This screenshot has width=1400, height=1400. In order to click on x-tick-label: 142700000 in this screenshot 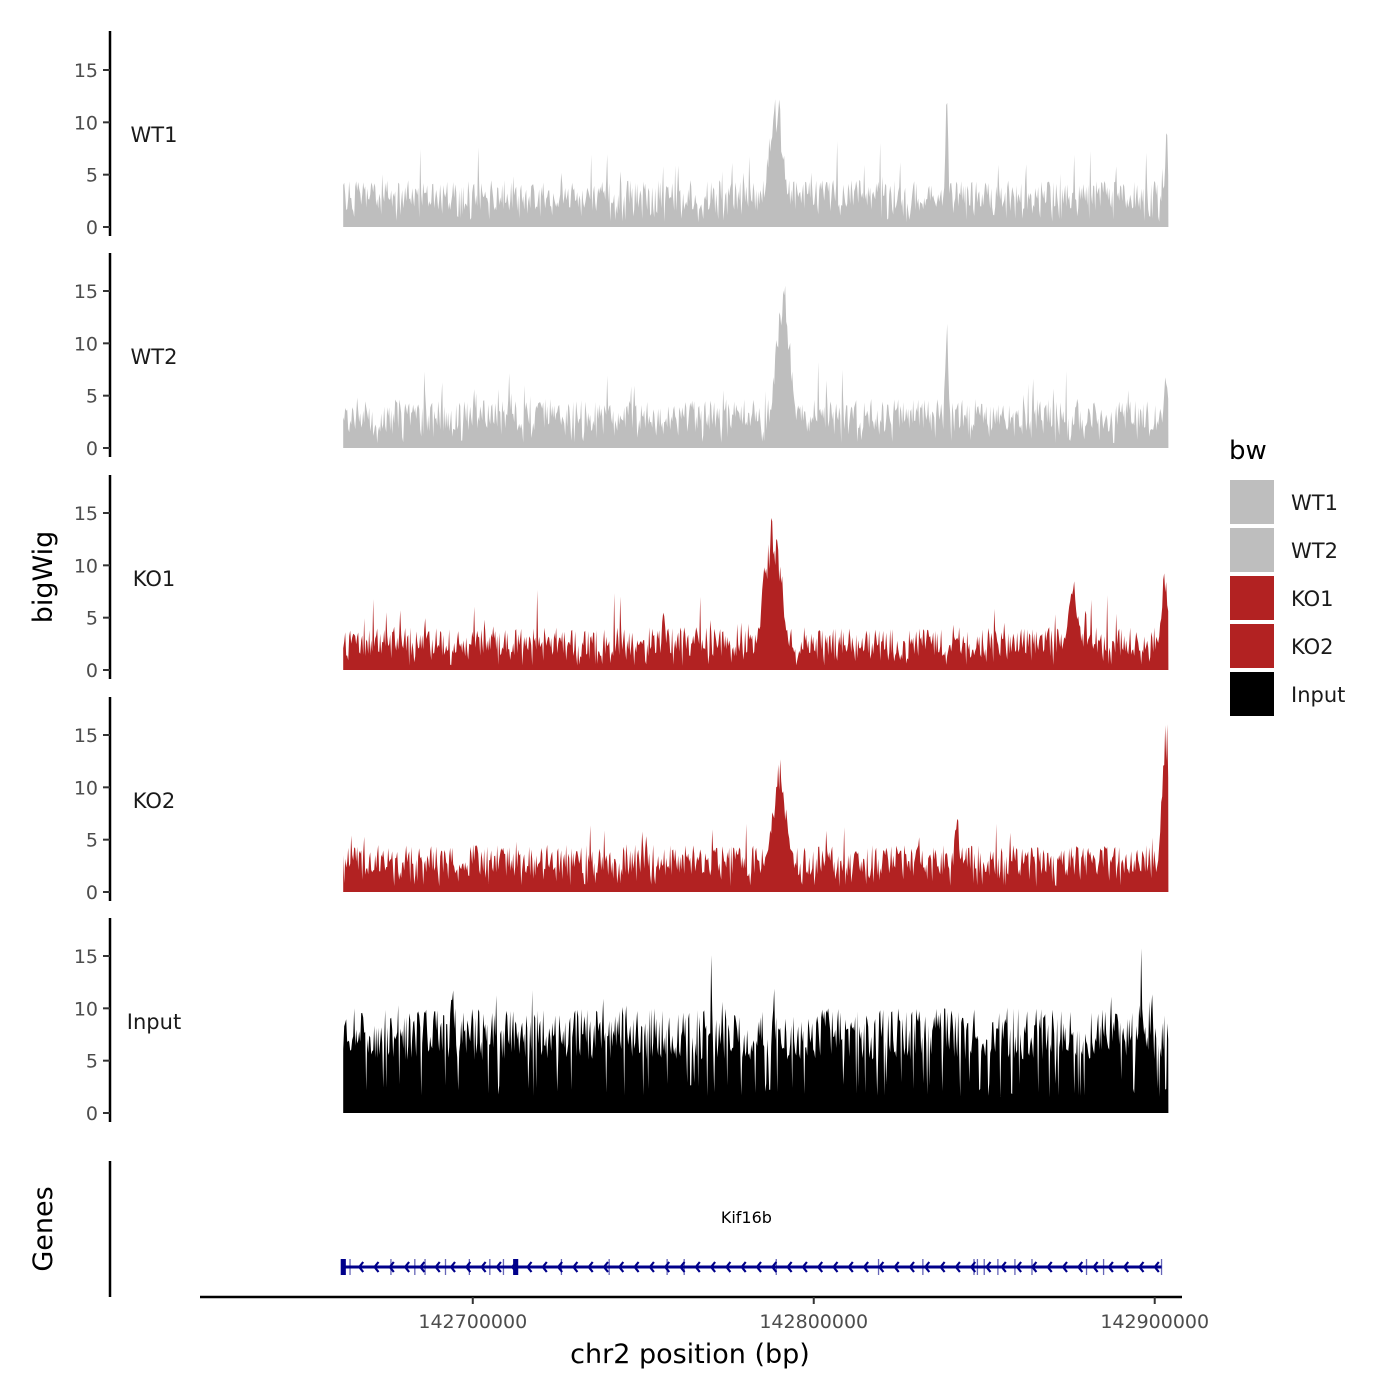, I will do `click(472, 1322)`.